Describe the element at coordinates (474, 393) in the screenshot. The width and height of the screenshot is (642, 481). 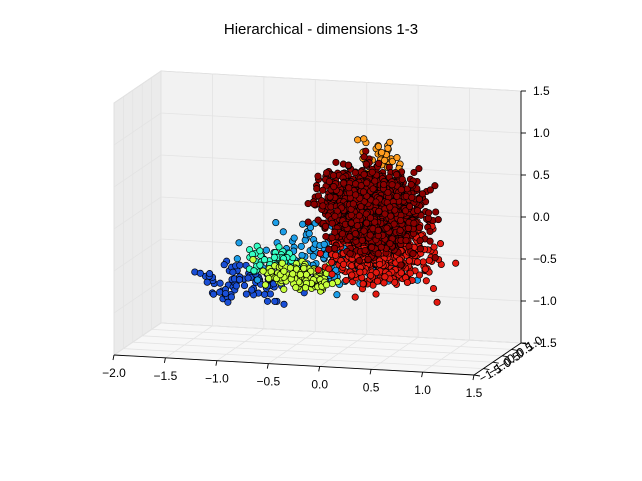
I see `x-tick-label: 1.5` at that location.